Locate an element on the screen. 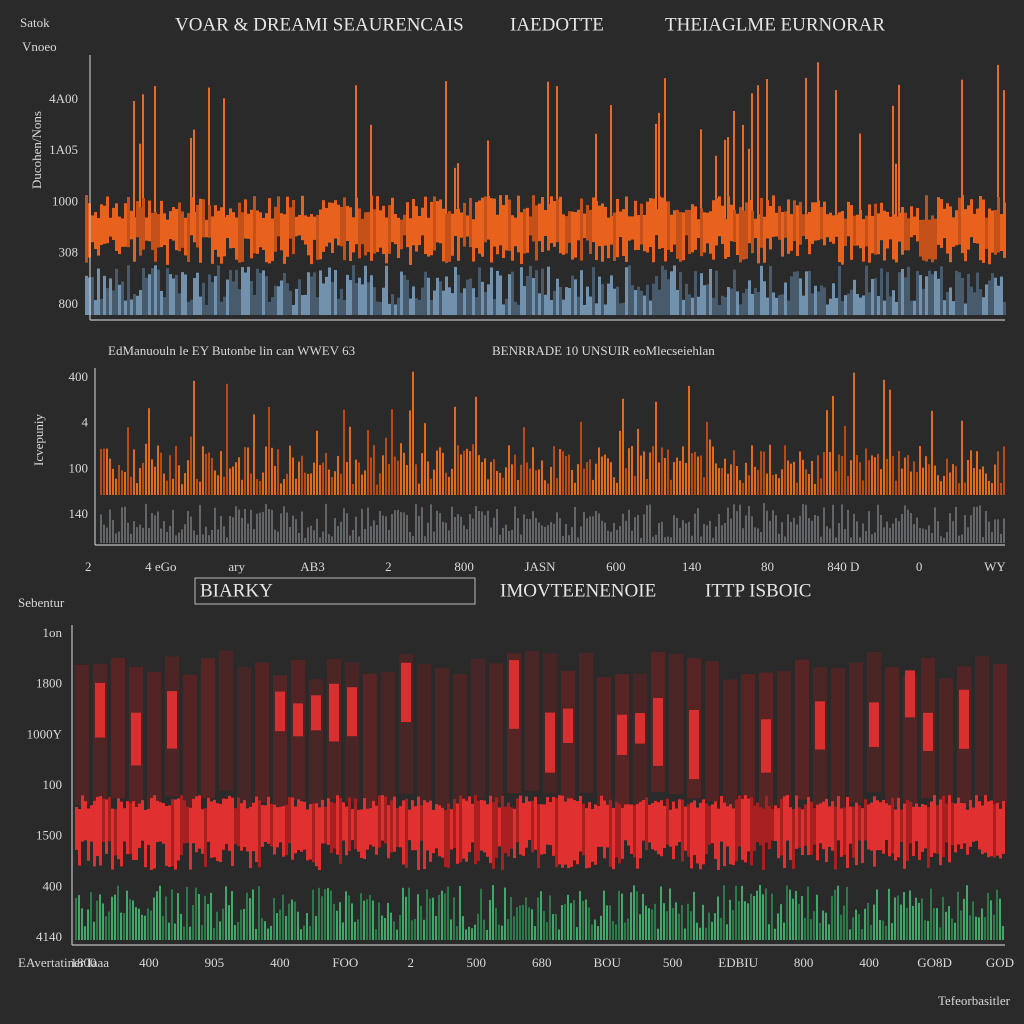 The image size is (1024, 1024). x-tick-label: ary is located at coordinates (236, 566).